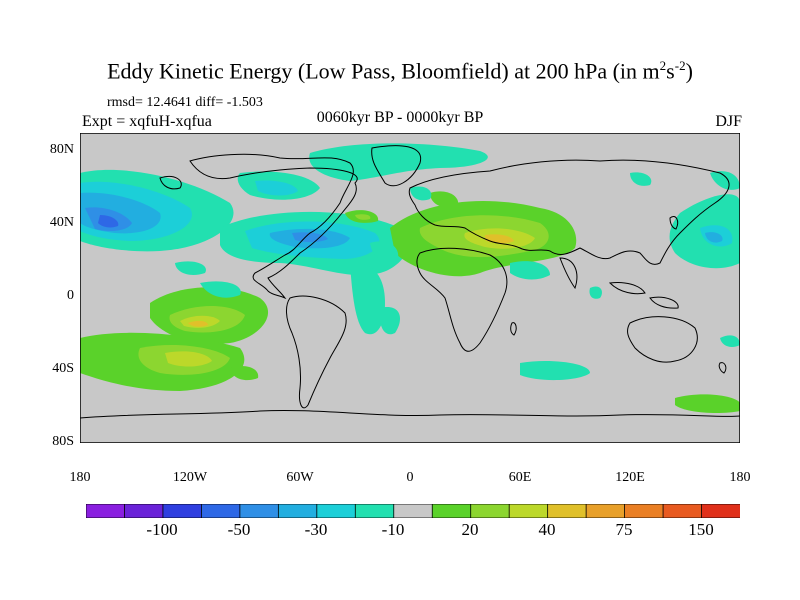 The image size is (800, 600). I want to click on lon-label-120e: 120E, so click(630, 477).